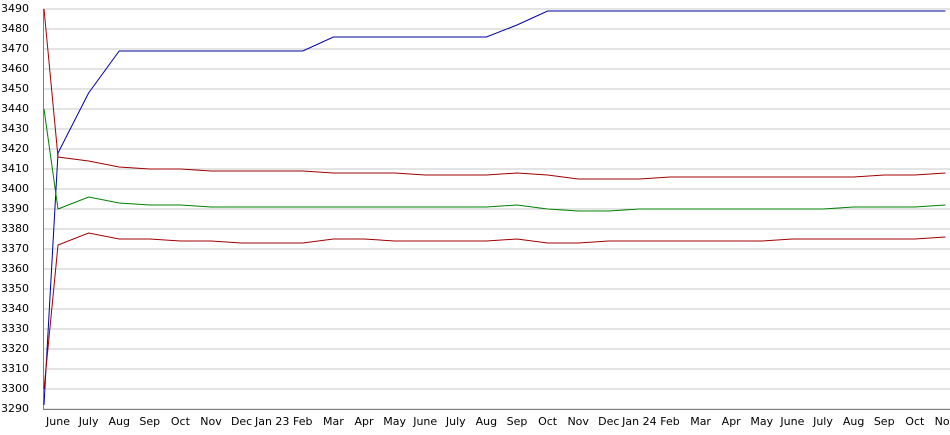  What do you see at coordinates (15, 28) in the screenshot?
I see `y-tick-label: 3480` at bounding box center [15, 28].